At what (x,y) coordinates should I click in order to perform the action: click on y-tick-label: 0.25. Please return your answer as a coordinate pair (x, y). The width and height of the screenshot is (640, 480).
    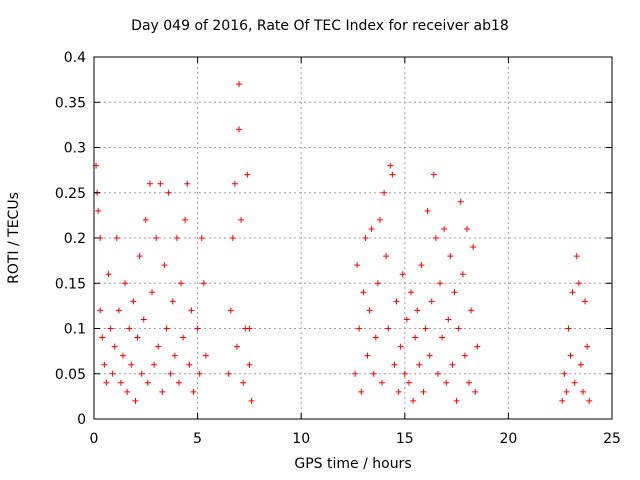
    Looking at the image, I should click on (70, 194).